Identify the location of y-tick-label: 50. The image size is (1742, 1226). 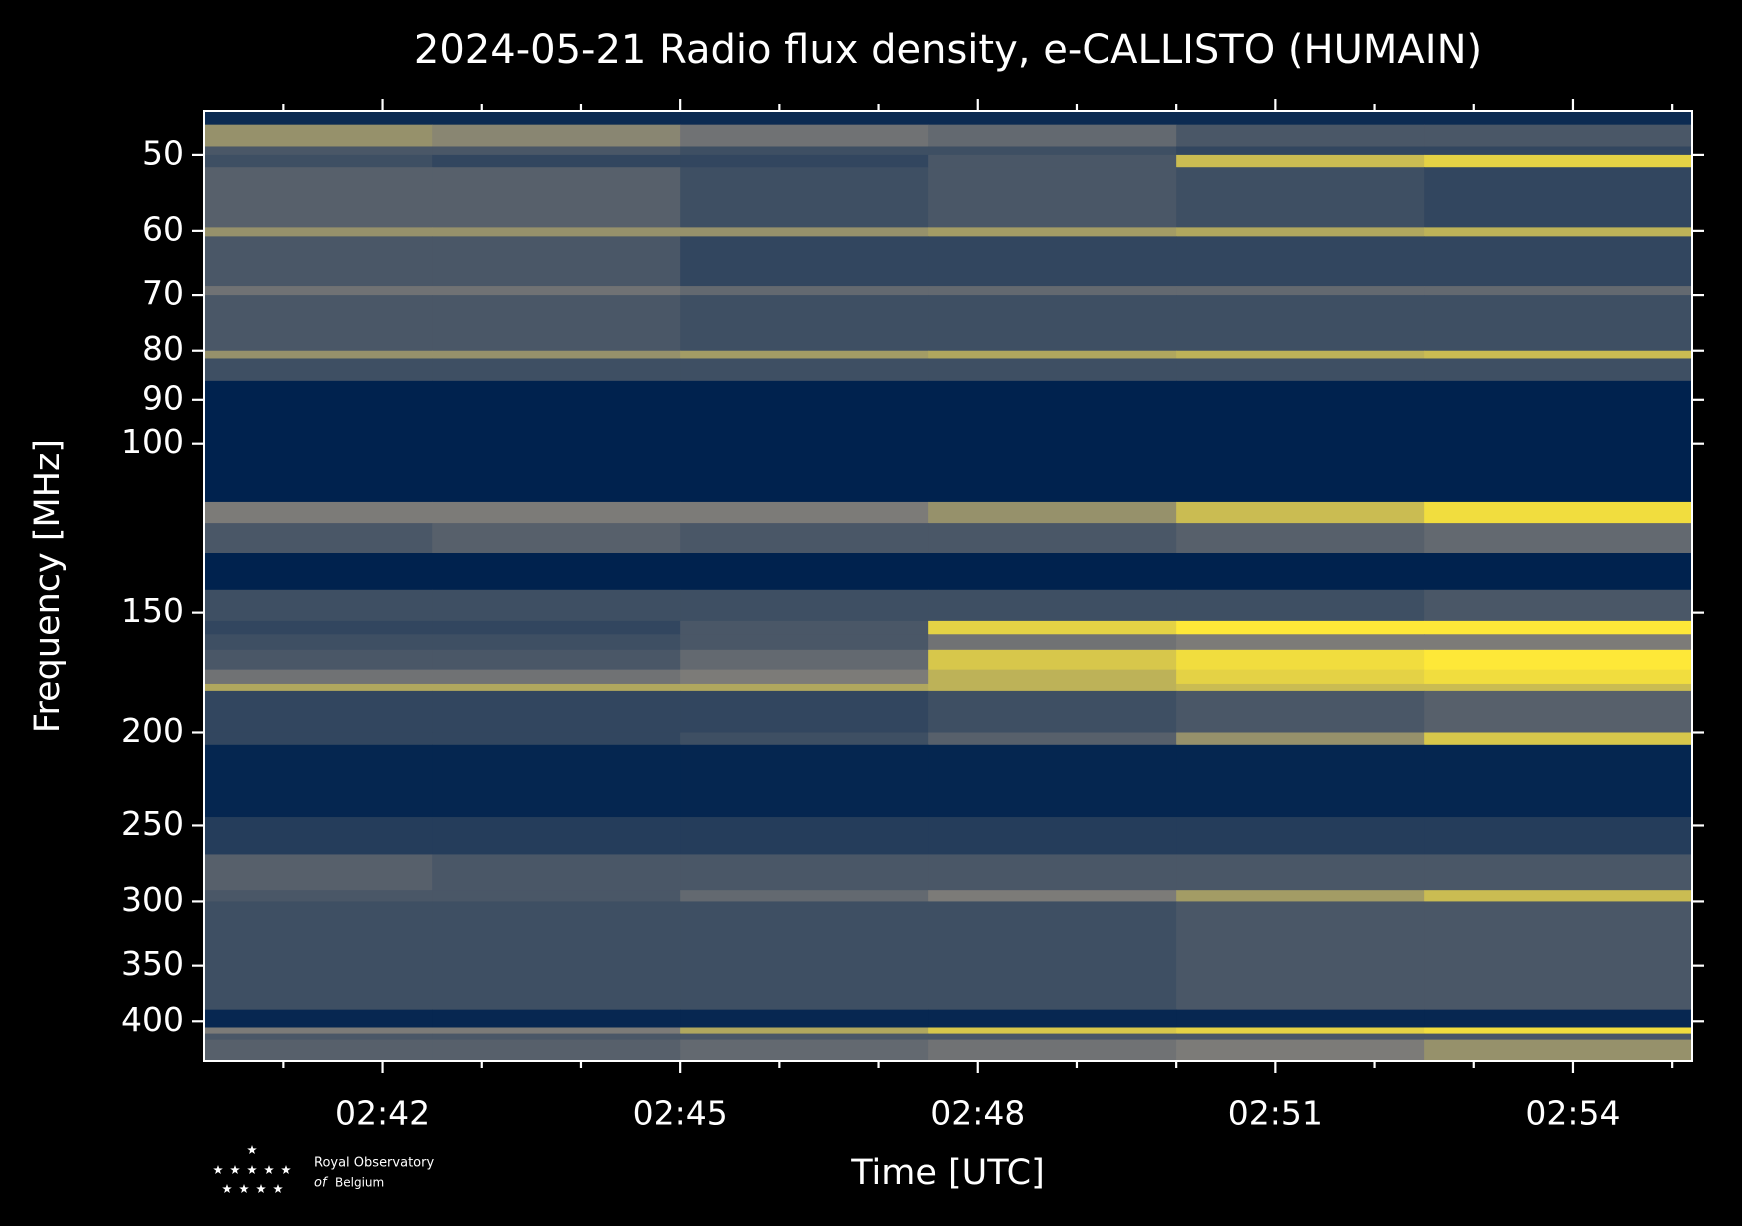
(163, 152).